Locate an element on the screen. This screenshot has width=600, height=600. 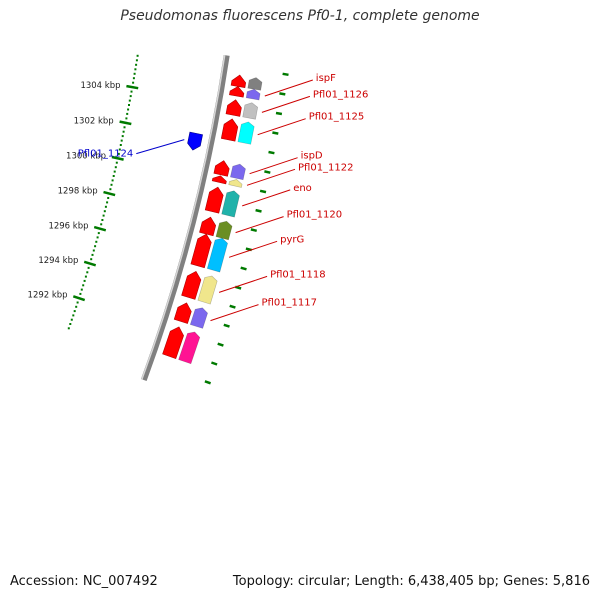
ruler-label: 1296 kbp is located at coordinates (68, 227).